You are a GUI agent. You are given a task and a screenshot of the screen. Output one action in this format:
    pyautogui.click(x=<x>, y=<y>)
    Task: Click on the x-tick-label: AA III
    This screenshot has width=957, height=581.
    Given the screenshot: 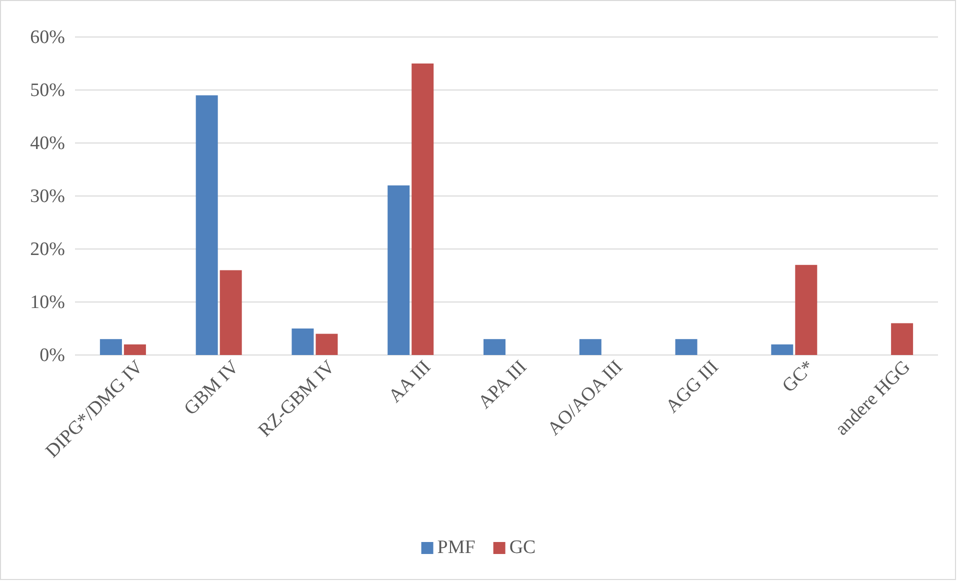 What is the action you would take?
    pyautogui.click(x=410, y=381)
    